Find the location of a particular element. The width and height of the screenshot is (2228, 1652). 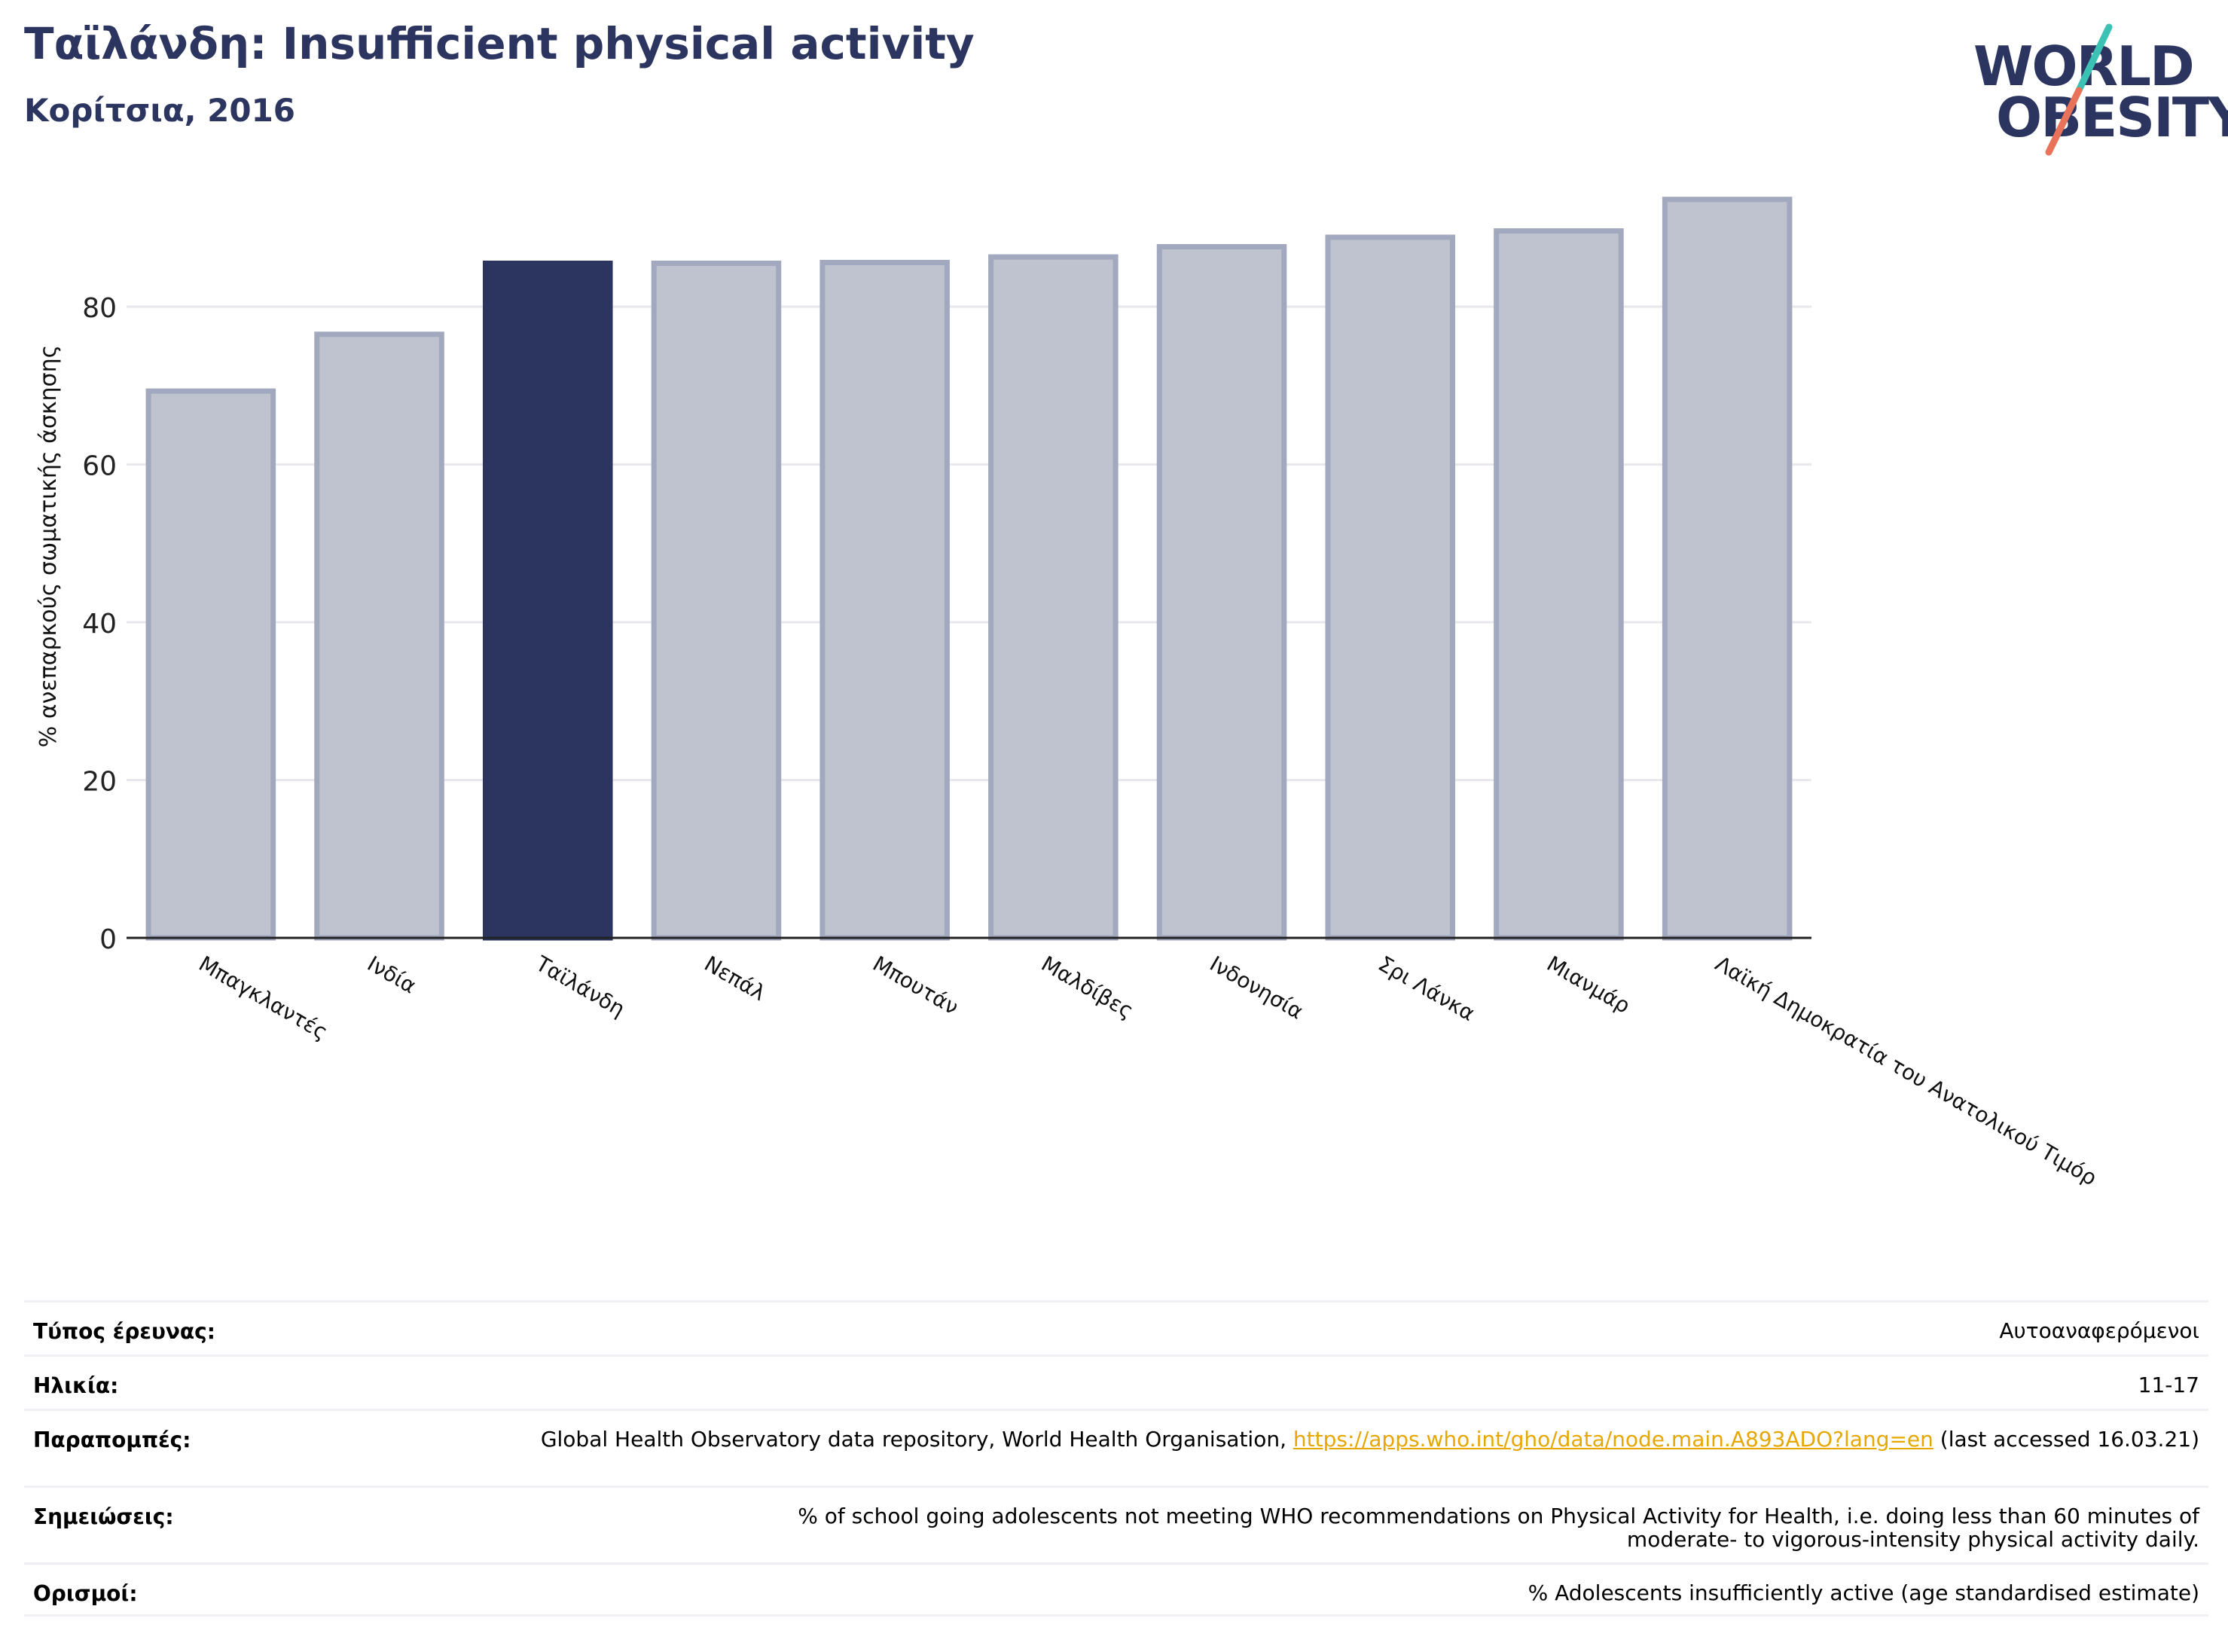

y-axis-label: % ανεπαρκούς σωματικής άσκησης is located at coordinates (48, 546).